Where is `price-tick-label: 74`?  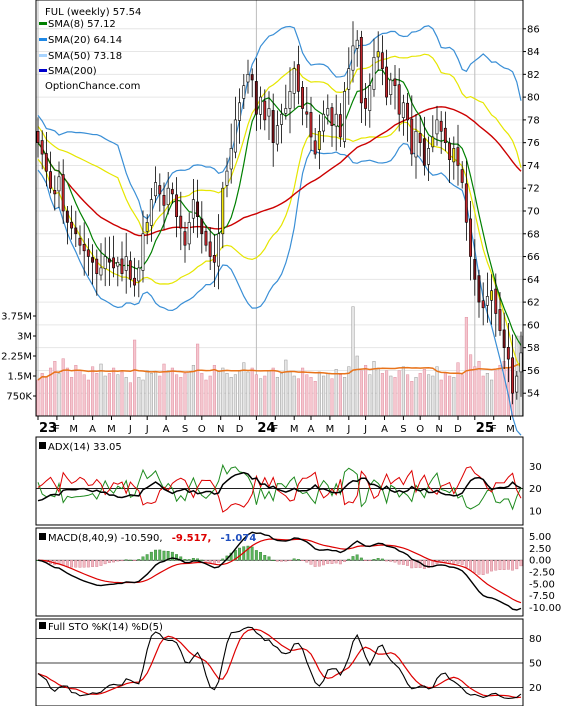 price-tick-label: 74 is located at coordinates (533, 166).